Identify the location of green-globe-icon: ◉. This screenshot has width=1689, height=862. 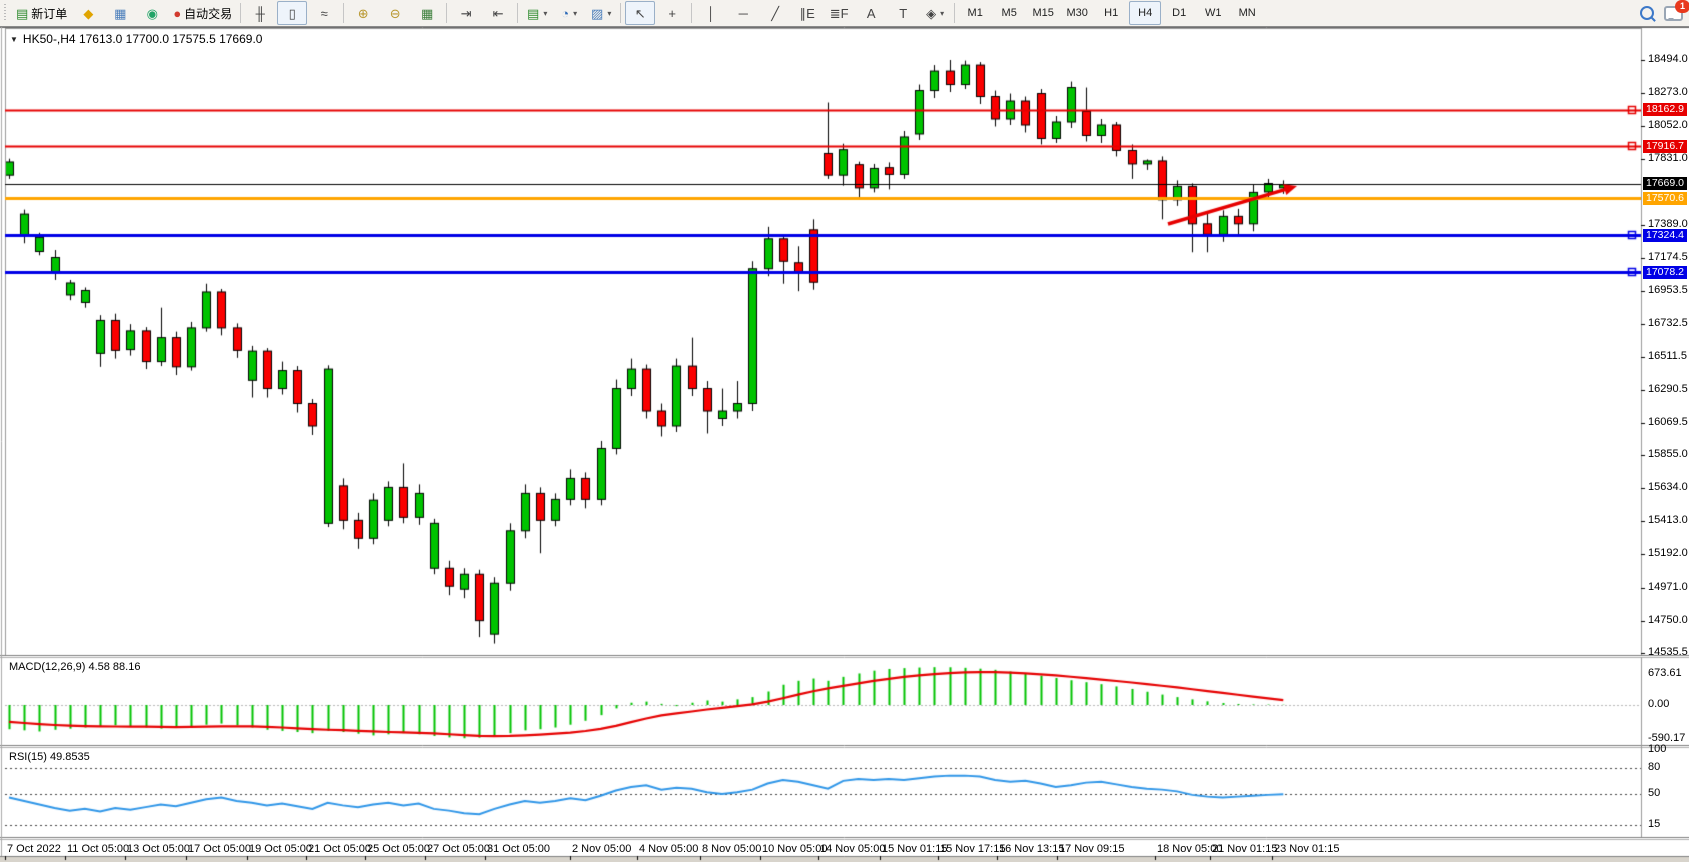
(152, 13).